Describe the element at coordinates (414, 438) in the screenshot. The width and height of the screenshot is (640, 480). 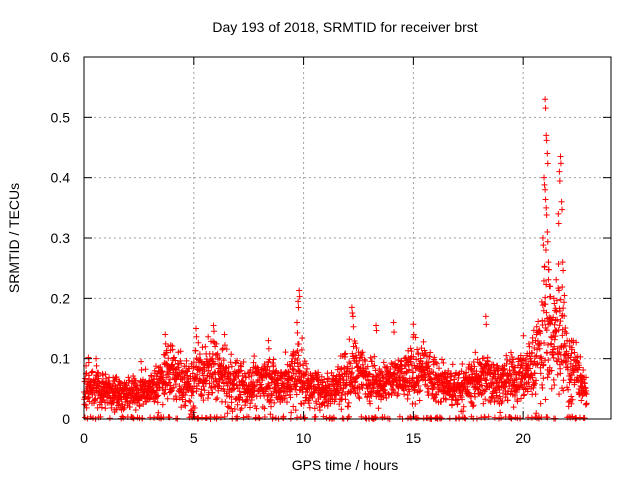
I see `x-tick-label: 15` at that location.